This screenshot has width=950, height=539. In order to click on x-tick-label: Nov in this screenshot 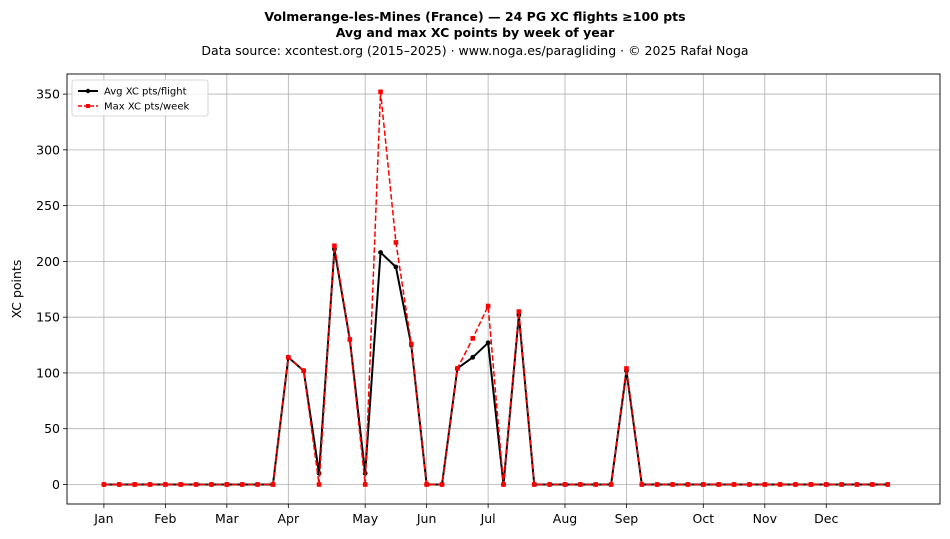, I will do `click(765, 518)`.